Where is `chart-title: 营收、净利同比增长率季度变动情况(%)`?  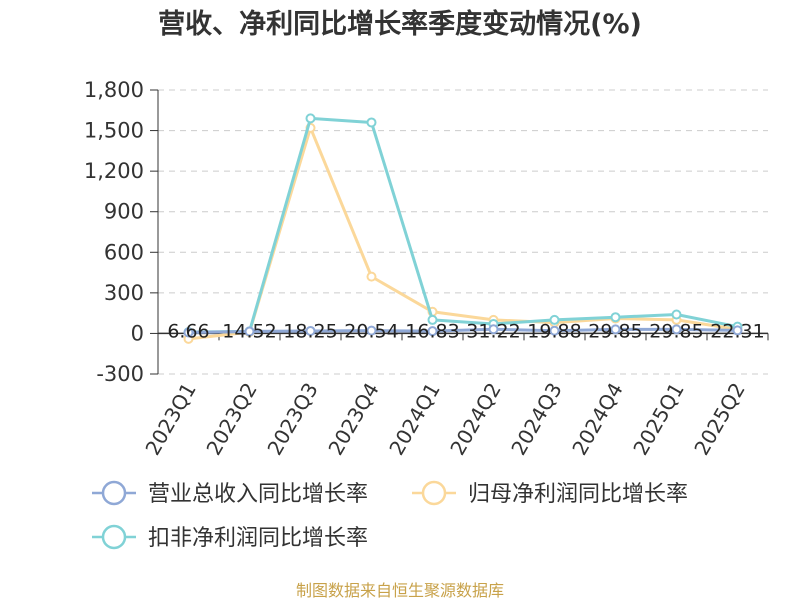 chart-title: 营收、净利同比增长率季度变动情况(%) is located at coordinates (400, 24).